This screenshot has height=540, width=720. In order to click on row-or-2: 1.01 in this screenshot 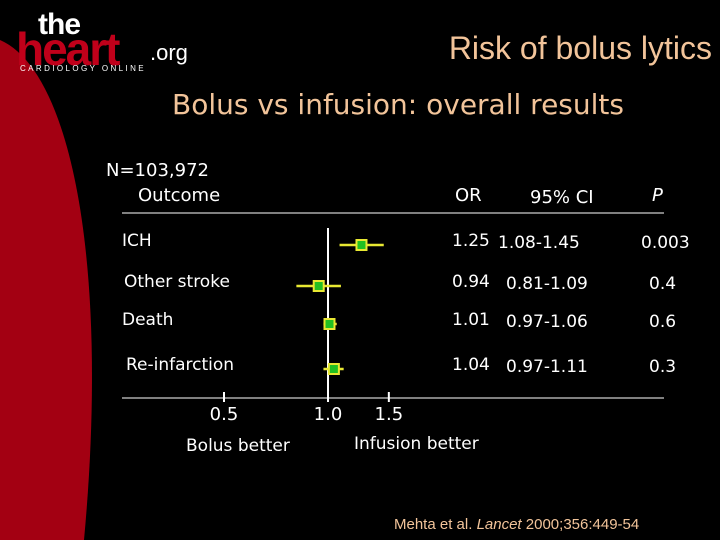, I will do `click(471, 320)`.